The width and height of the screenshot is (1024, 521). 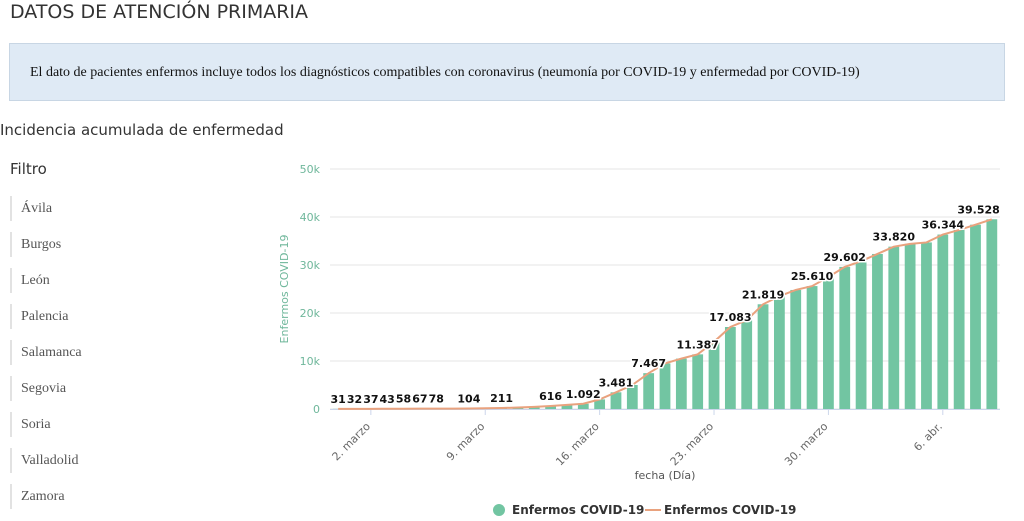 What do you see at coordinates (577, 444) in the screenshot?
I see `x-tick-label: 16. marzo` at bounding box center [577, 444].